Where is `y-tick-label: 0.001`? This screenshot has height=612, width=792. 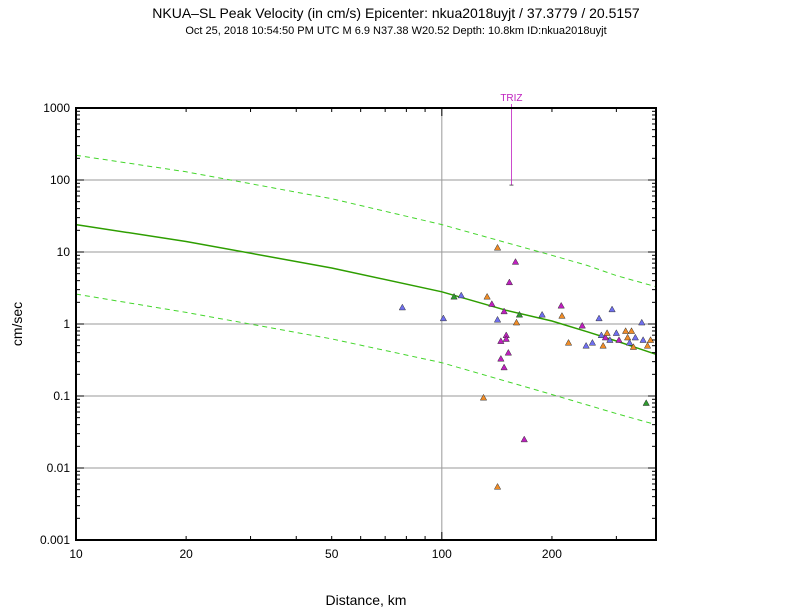 y-tick-label: 0.001 is located at coordinates (55, 540).